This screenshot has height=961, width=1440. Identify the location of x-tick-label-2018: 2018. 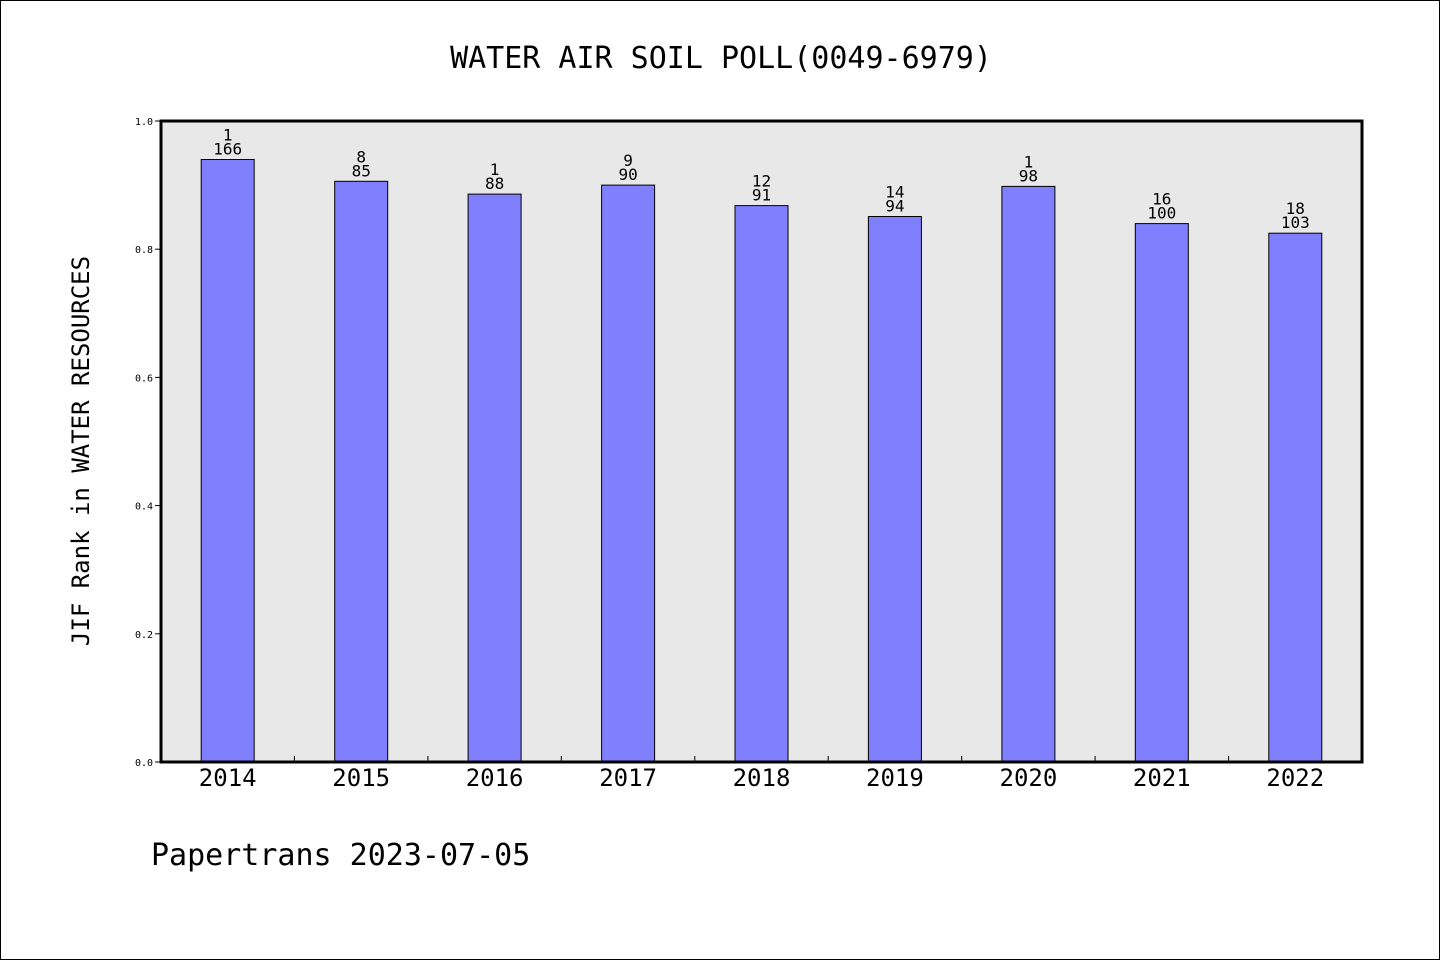
(762, 778).